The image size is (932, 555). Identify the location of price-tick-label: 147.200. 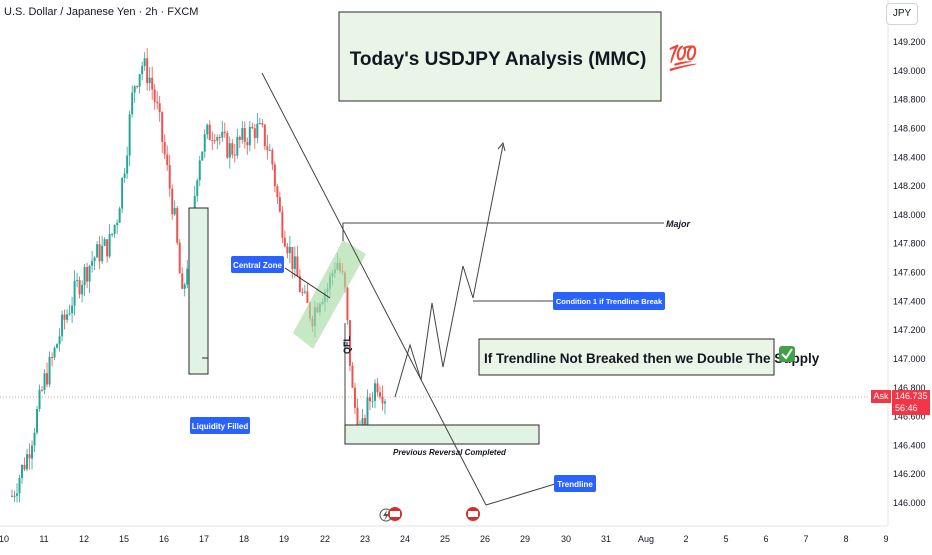
(909, 330).